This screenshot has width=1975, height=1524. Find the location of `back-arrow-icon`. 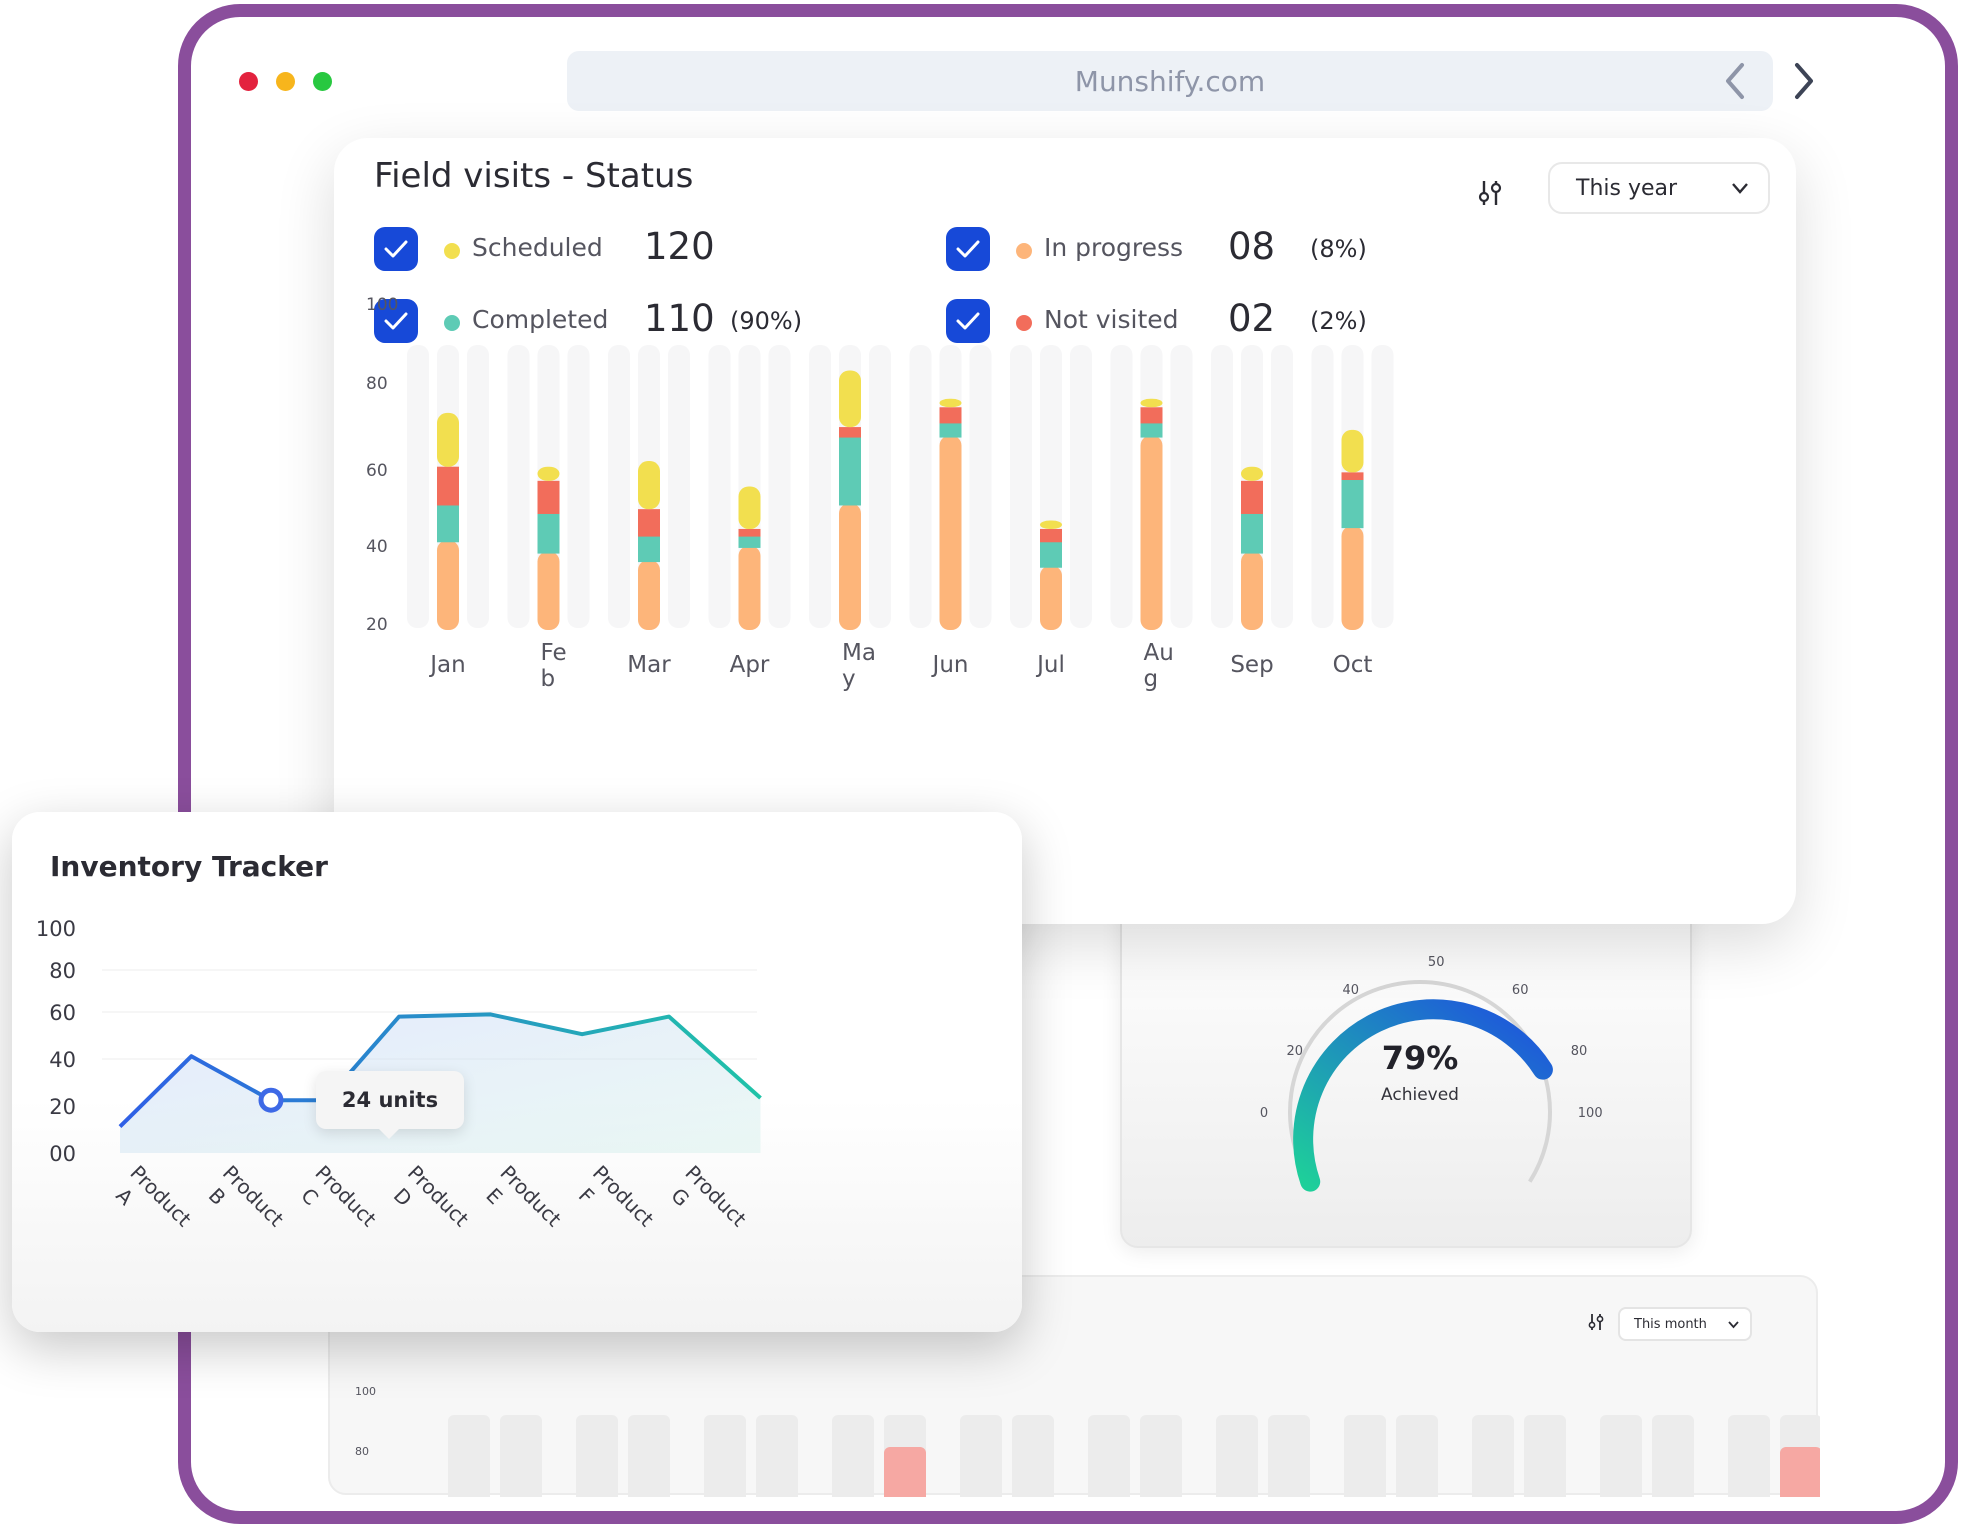

back-arrow-icon is located at coordinates (1736, 81).